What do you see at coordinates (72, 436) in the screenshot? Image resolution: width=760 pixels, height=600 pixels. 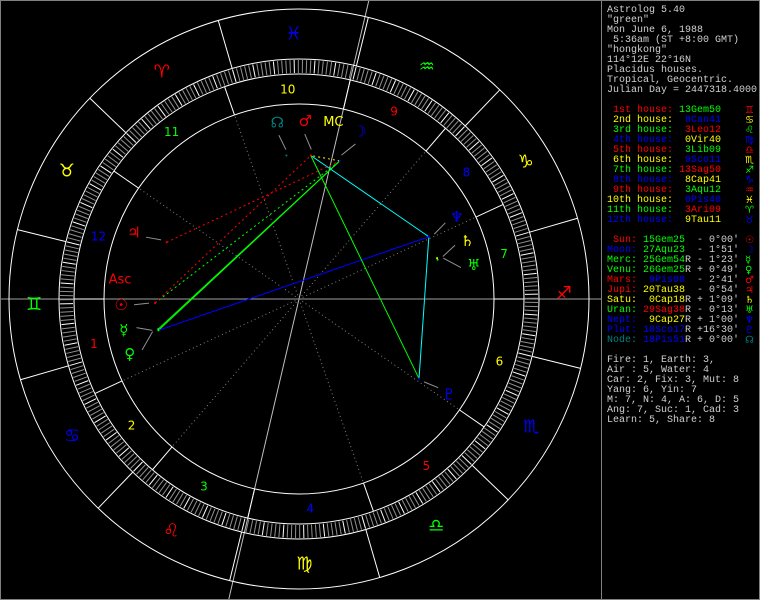 I see `zodiac-sign-icon: ♋` at bounding box center [72, 436].